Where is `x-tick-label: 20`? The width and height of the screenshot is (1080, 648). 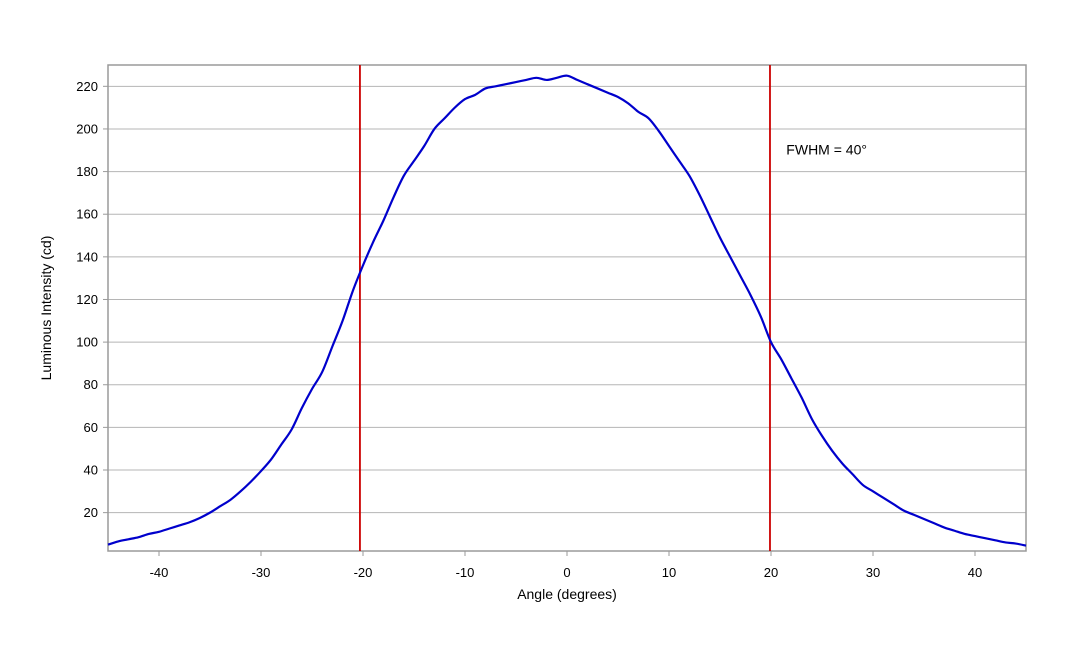
x-tick-label: 20 is located at coordinates (771, 572).